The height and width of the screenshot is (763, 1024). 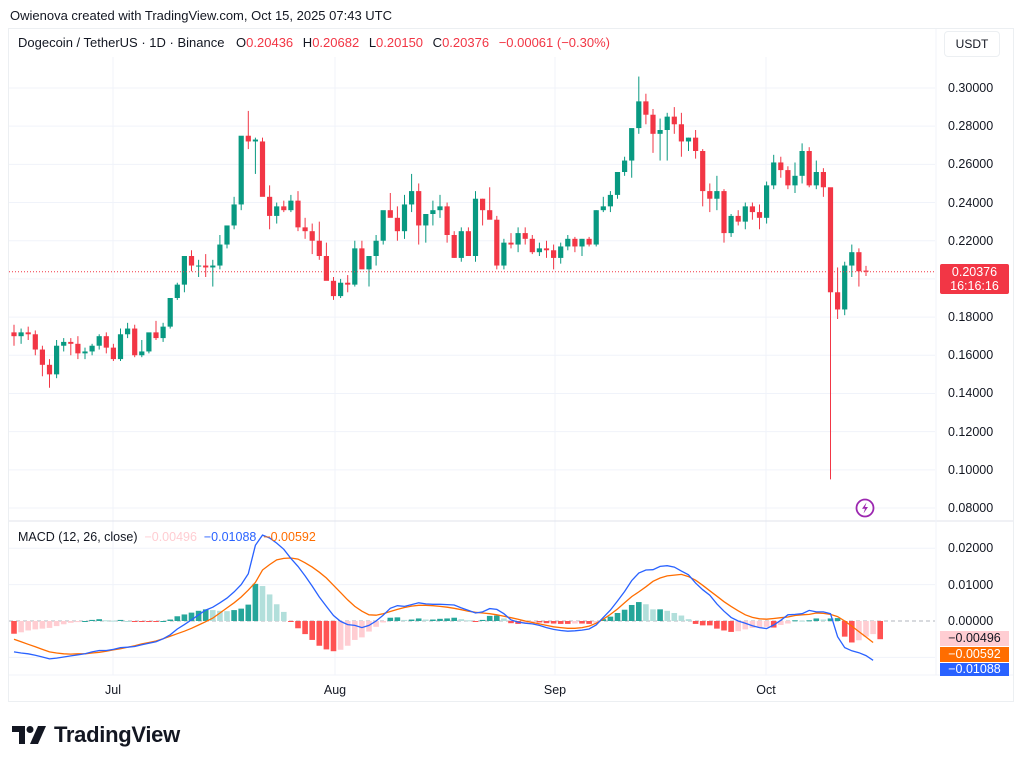 I want to click on price-axis-label: 0.12000, so click(x=971, y=431).